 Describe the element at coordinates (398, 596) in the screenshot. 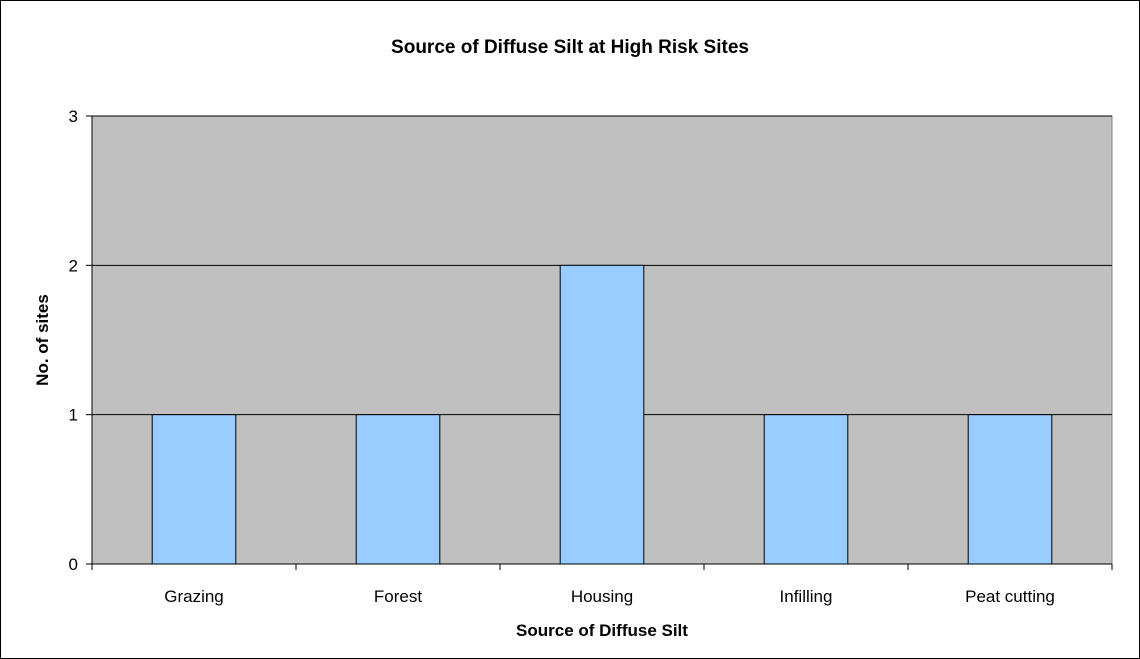

I see `x-tick-label-1: Forest` at that location.